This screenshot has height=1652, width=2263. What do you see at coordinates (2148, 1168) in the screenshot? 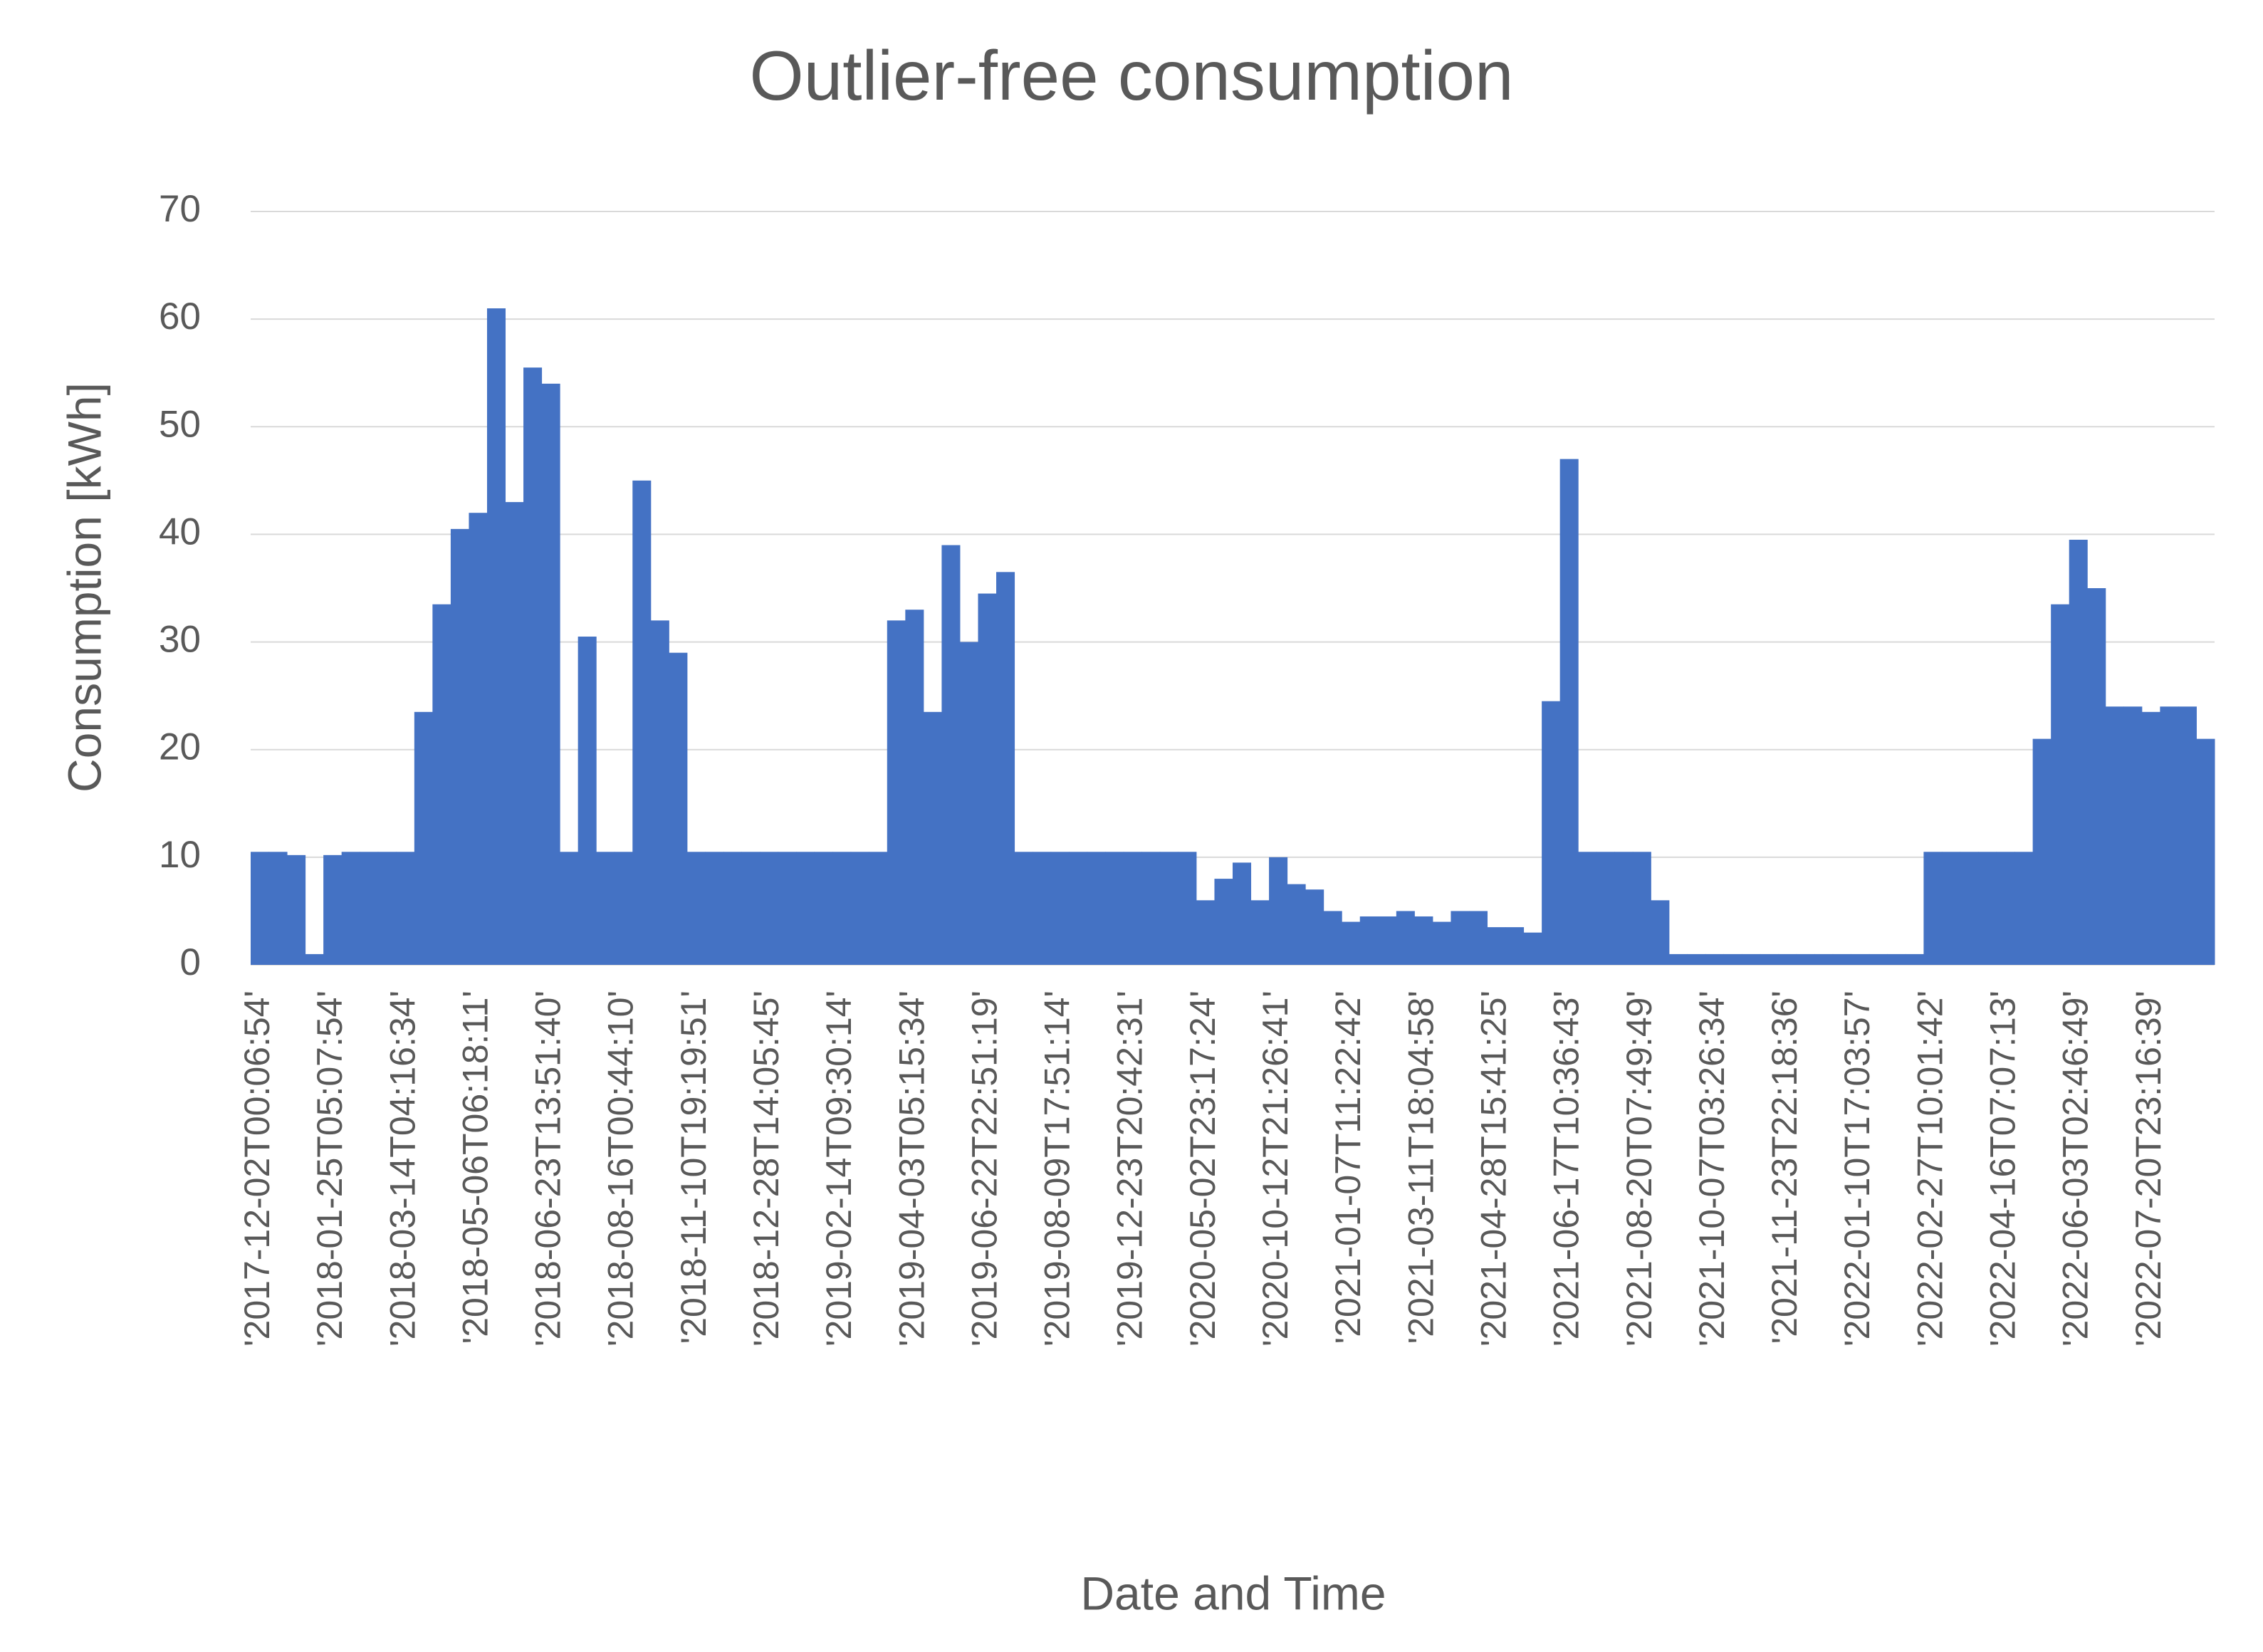
I see `x-tick-label: '2022-07-20T23:16:39'` at bounding box center [2148, 1168].